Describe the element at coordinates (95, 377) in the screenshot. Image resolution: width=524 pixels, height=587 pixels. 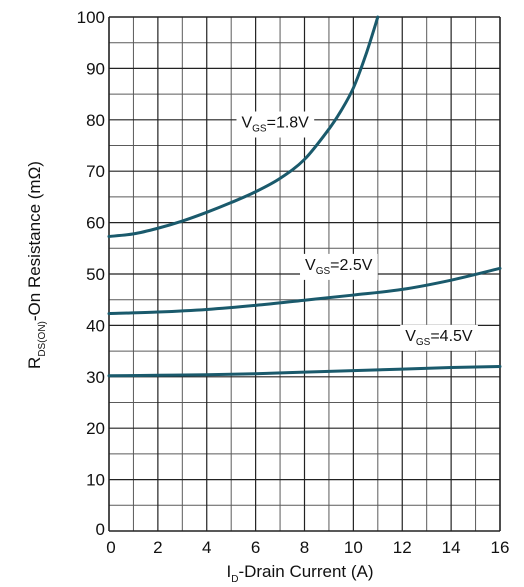
I see `y-tick-label: 30` at that location.